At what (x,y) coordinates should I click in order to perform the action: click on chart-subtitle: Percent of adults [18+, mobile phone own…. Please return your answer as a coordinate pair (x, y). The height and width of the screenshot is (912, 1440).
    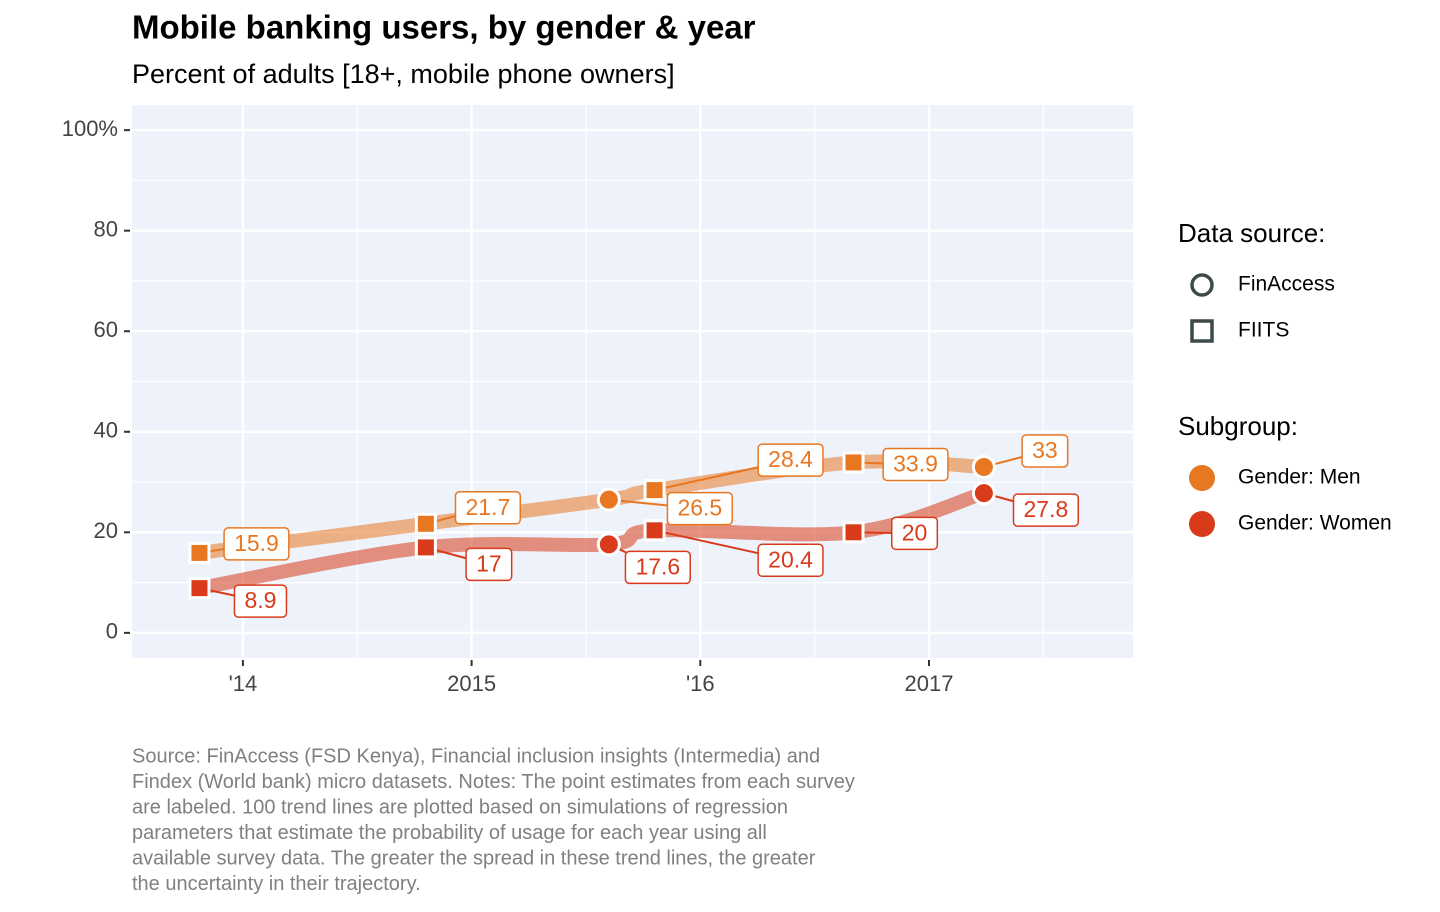
    Looking at the image, I should click on (403, 74).